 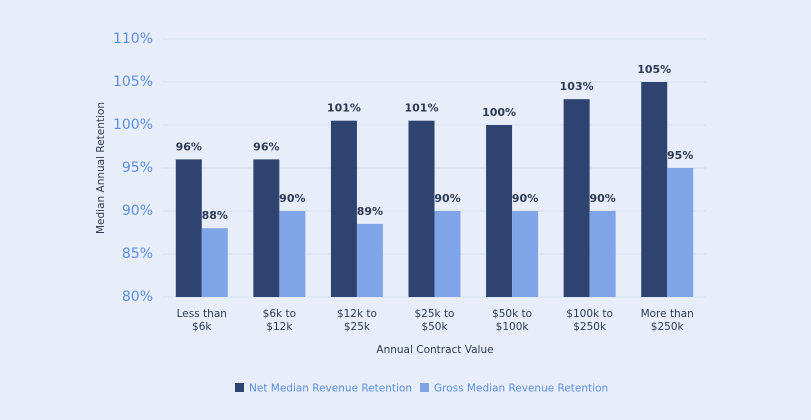 What do you see at coordinates (133, 125) in the screenshot?
I see `y-tick-label: 100%` at bounding box center [133, 125].